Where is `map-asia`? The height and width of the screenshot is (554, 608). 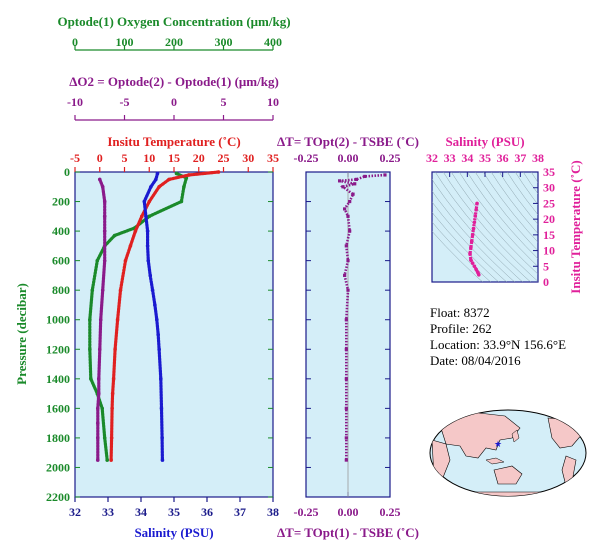 map-asia is located at coordinates (480, 435).